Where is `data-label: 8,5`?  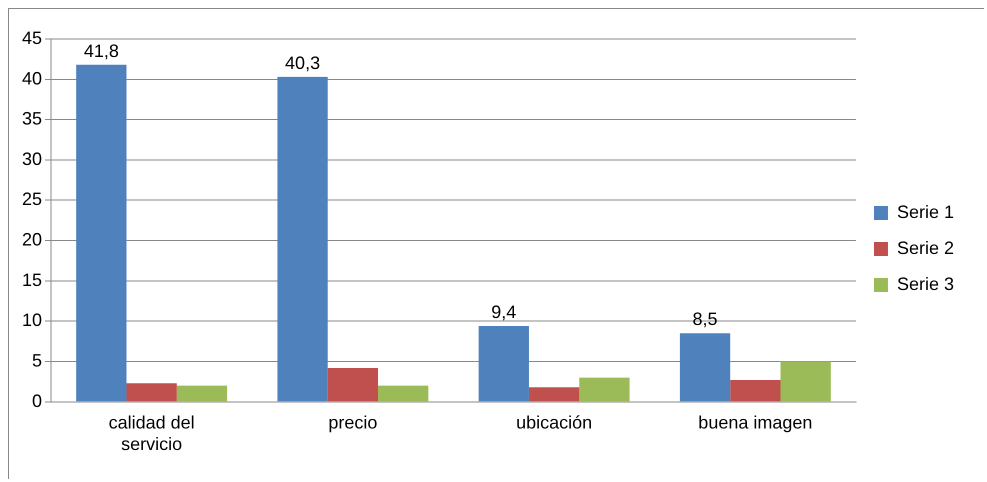 data-label: 8,5 is located at coordinates (705, 319).